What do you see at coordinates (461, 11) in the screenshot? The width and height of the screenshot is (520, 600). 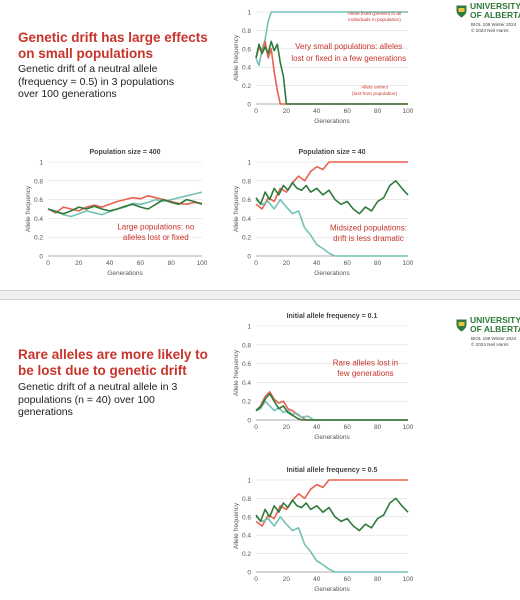 I see `shield-icon` at bounding box center [461, 11].